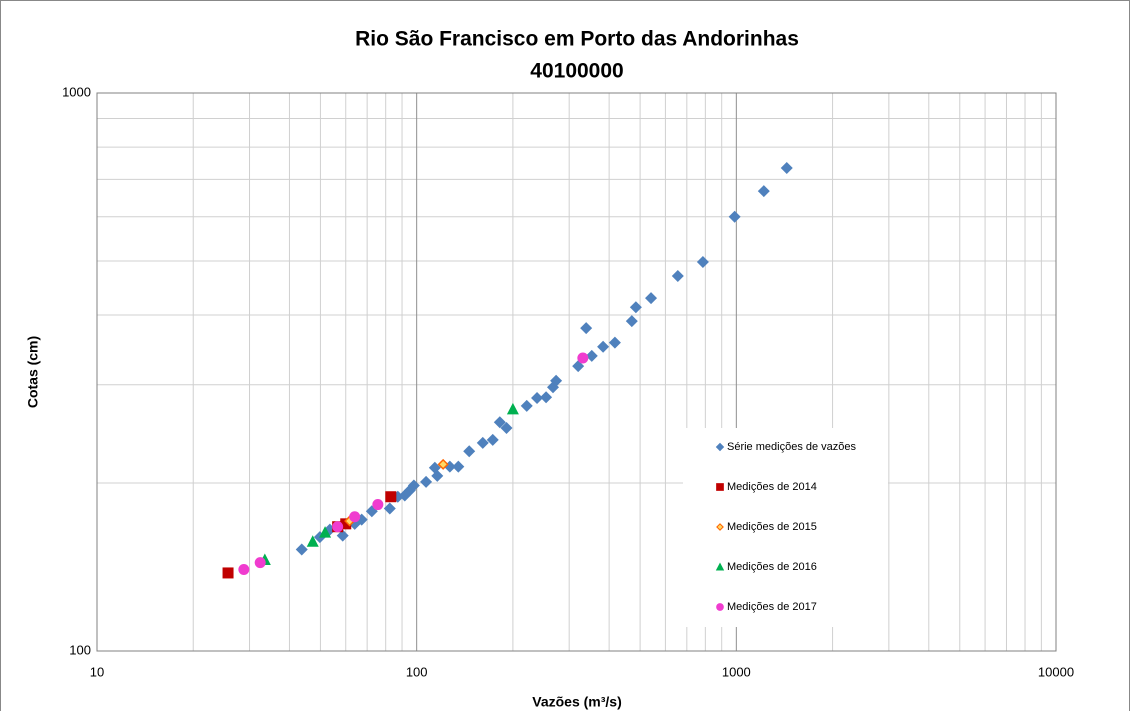  What do you see at coordinates (576, 71) in the screenshot?
I see `chart-subtitle: 40100000` at bounding box center [576, 71].